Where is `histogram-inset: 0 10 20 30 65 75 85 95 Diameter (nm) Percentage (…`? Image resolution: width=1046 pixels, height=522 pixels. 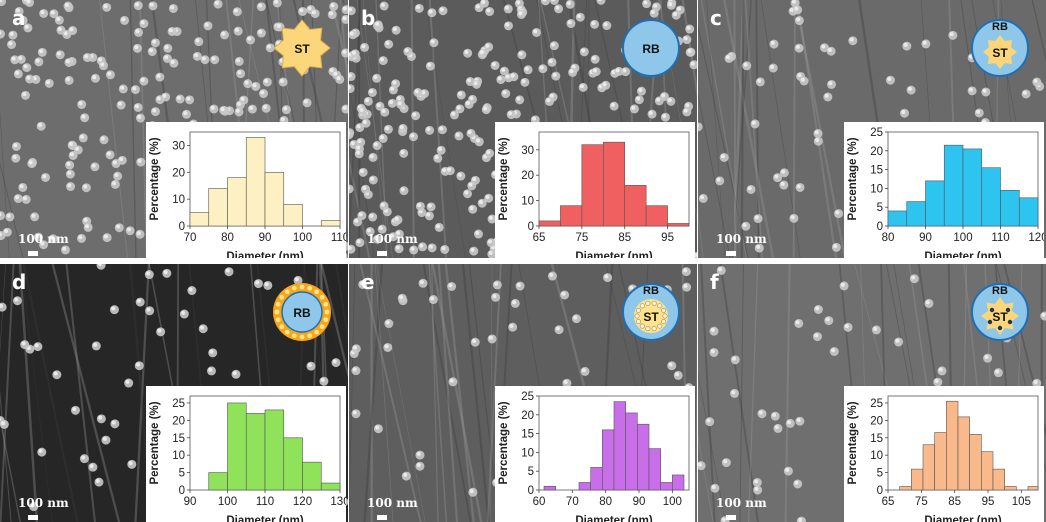 histogram-inset: 0 10 20 30 65 75 85 95 Diameter (nm) Percentage (… is located at coordinates (595, 190).